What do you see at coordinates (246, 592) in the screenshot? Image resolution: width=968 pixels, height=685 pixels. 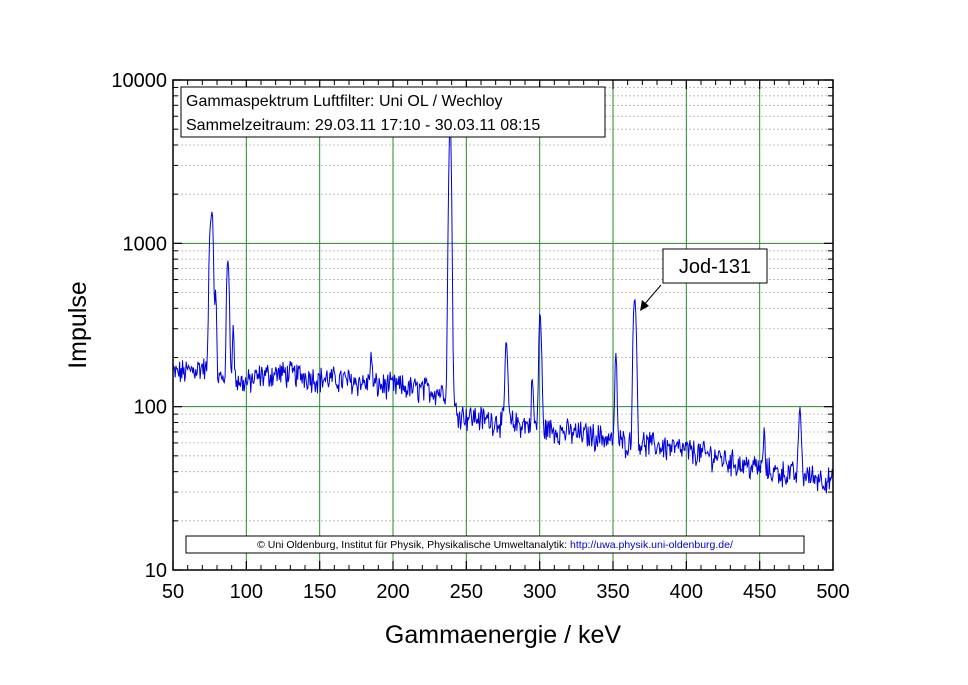 I see `x-tick-label: 100` at bounding box center [246, 592].